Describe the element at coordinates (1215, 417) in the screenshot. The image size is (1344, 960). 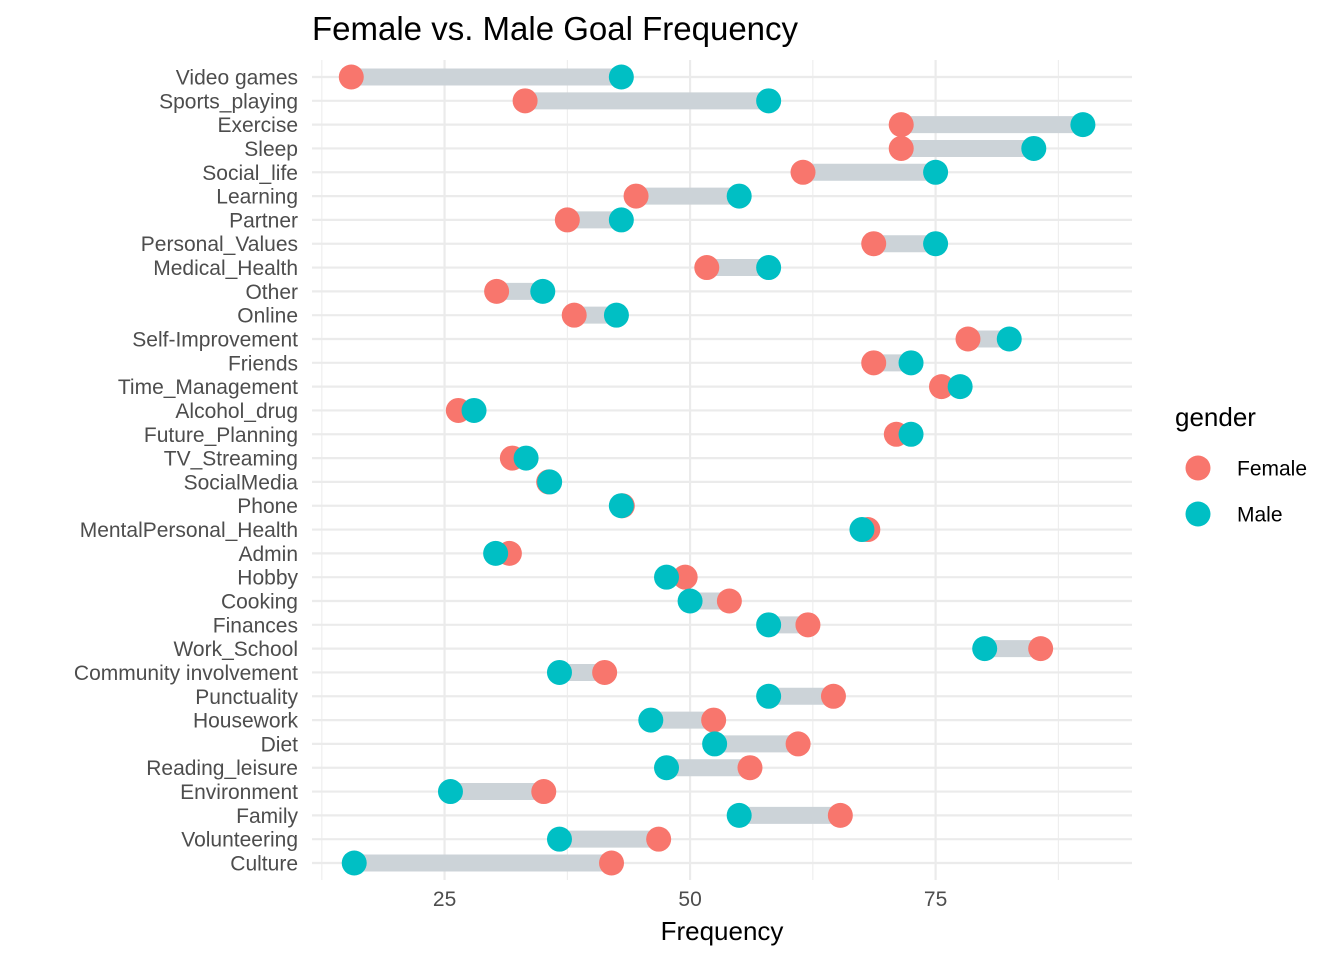
I see `legend-title: gender` at that location.